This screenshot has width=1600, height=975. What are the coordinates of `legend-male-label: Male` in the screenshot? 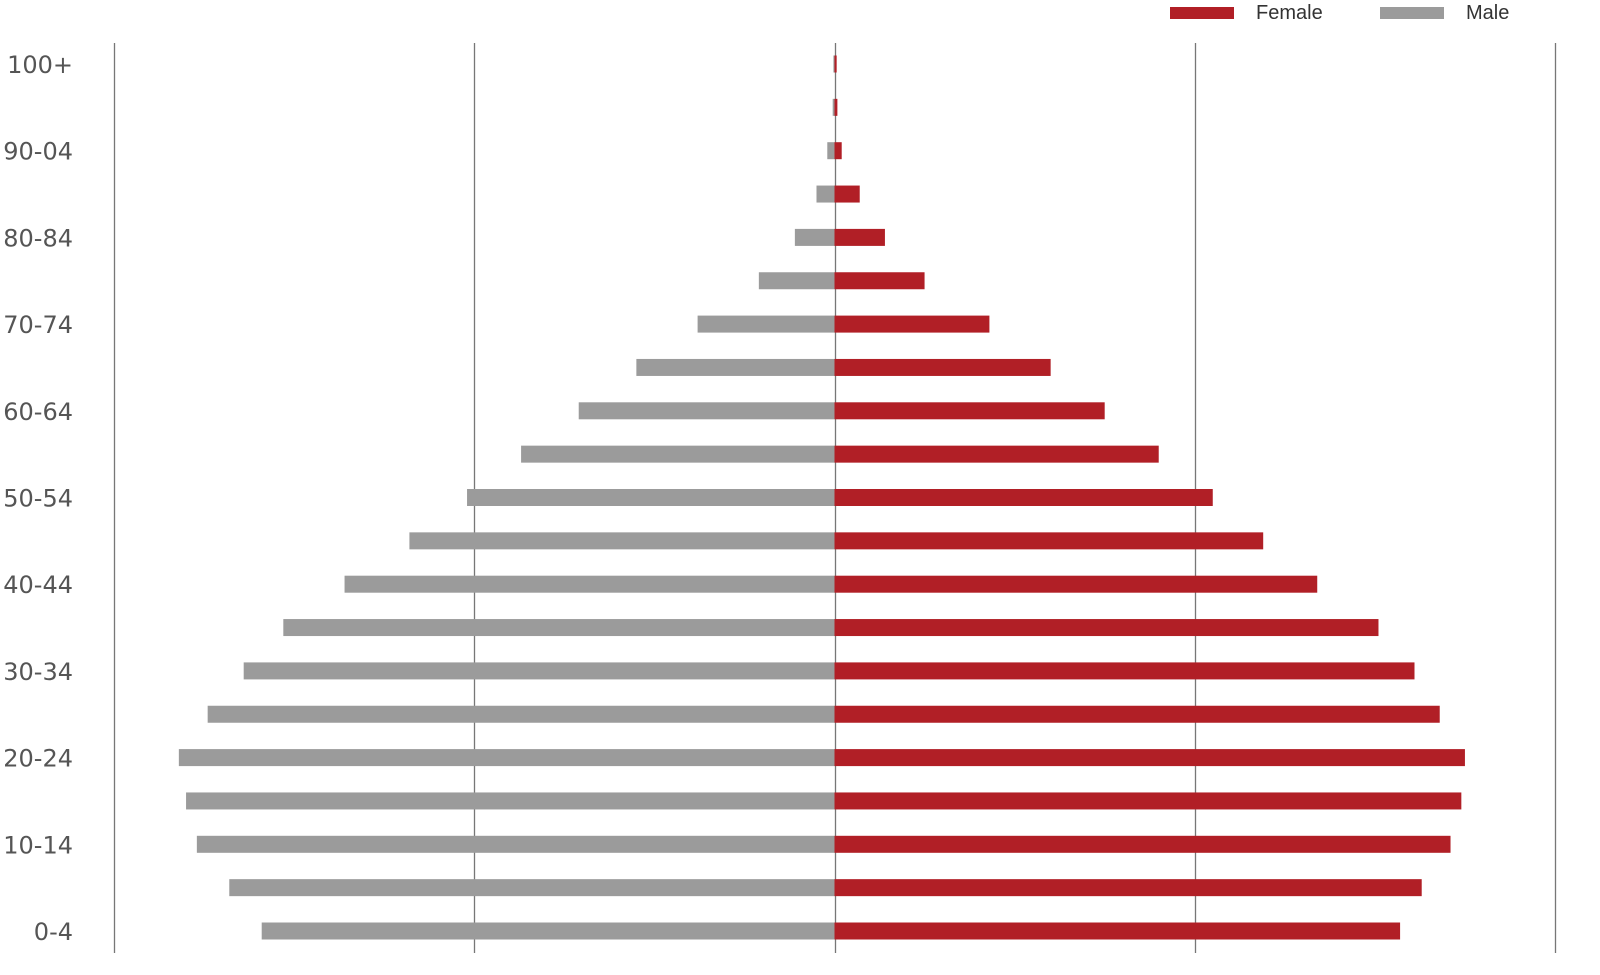 It's located at (1488, 12).